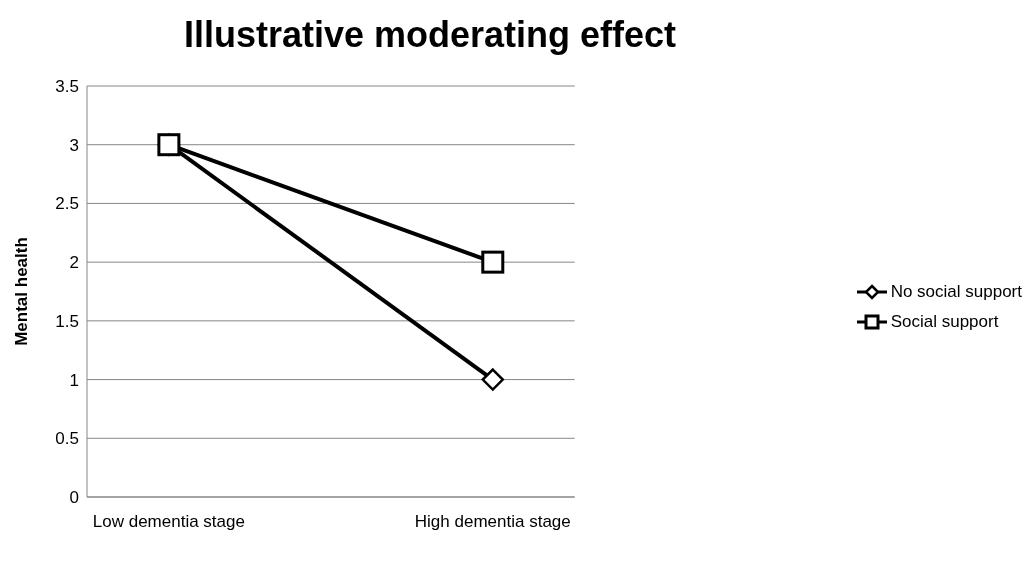 Image resolution: width=1030 pixels, height=561 pixels. Describe the element at coordinates (492, 522) in the screenshot. I see `x-tick-label: High dementia stage` at that location.